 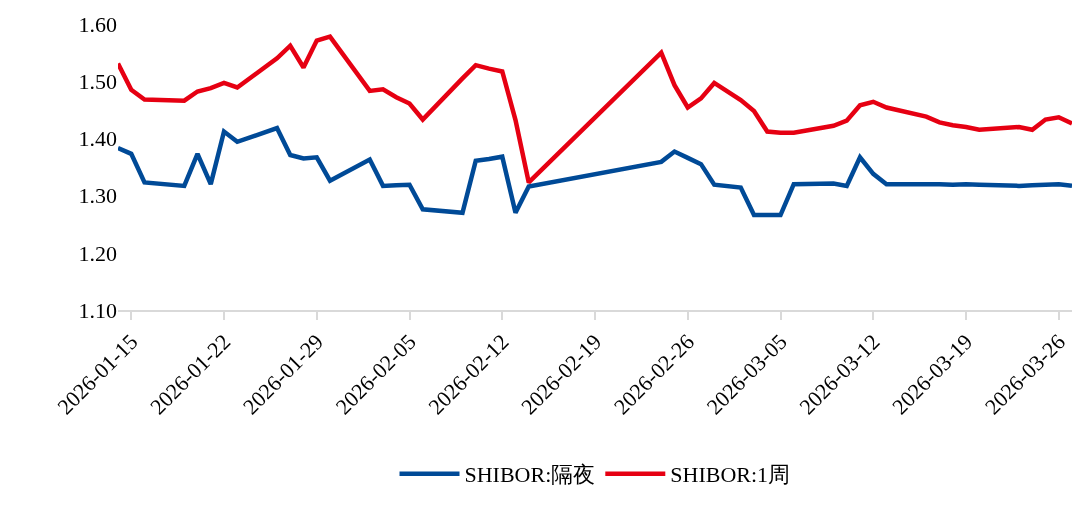 What do you see at coordinates (97, 196) in the screenshot?
I see `y-tick-label: 1.30` at bounding box center [97, 196].